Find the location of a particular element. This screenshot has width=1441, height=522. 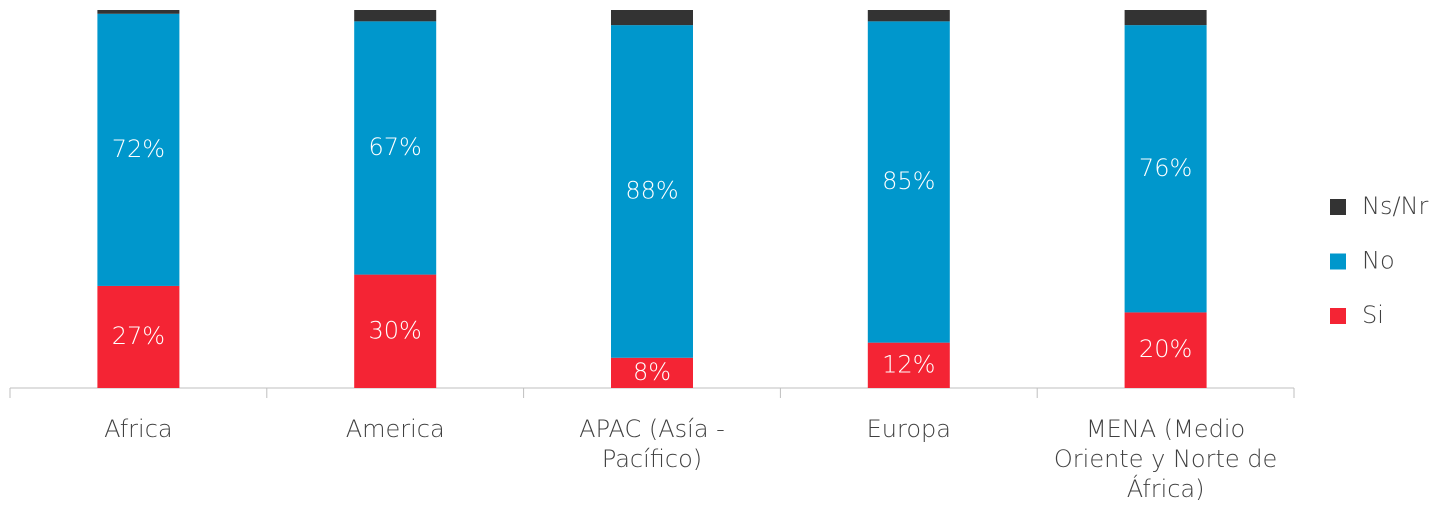

value-label: 30% is located at coordinates (395, 330).